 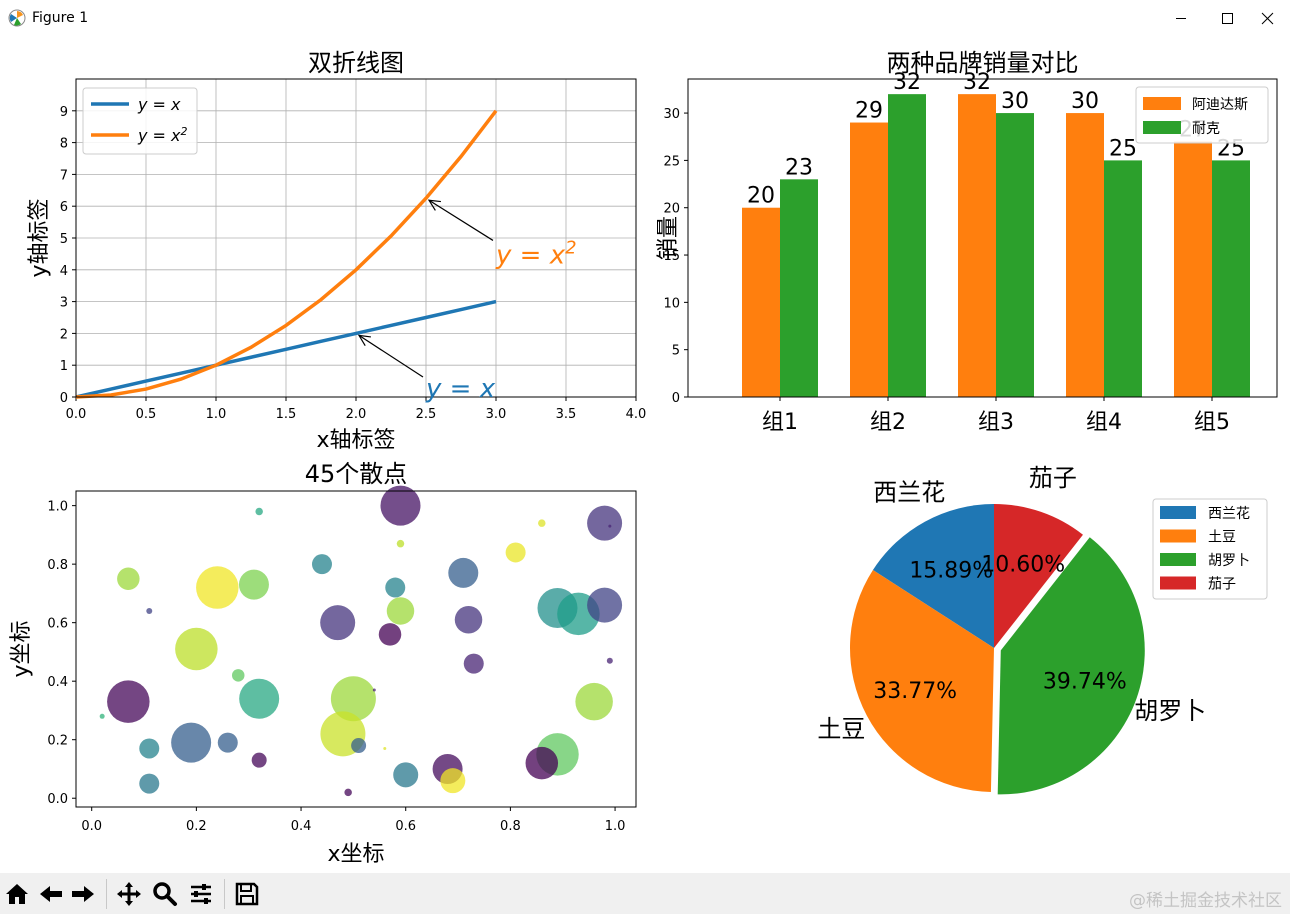 What do you see at coordinates (364, 340) in the screenshot?
I see `annotation-arrowhead` at bounding box center [364, 340].